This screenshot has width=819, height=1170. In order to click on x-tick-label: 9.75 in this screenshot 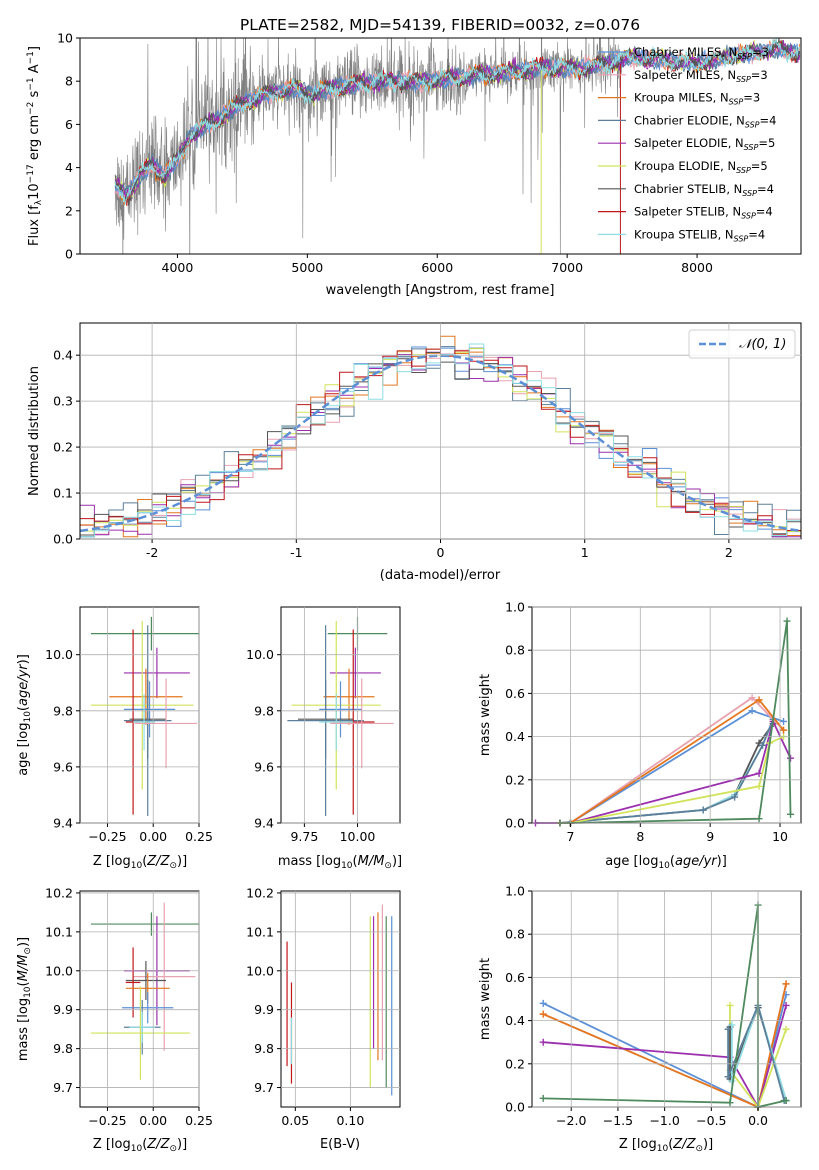, I will do `click(304, 836)`.